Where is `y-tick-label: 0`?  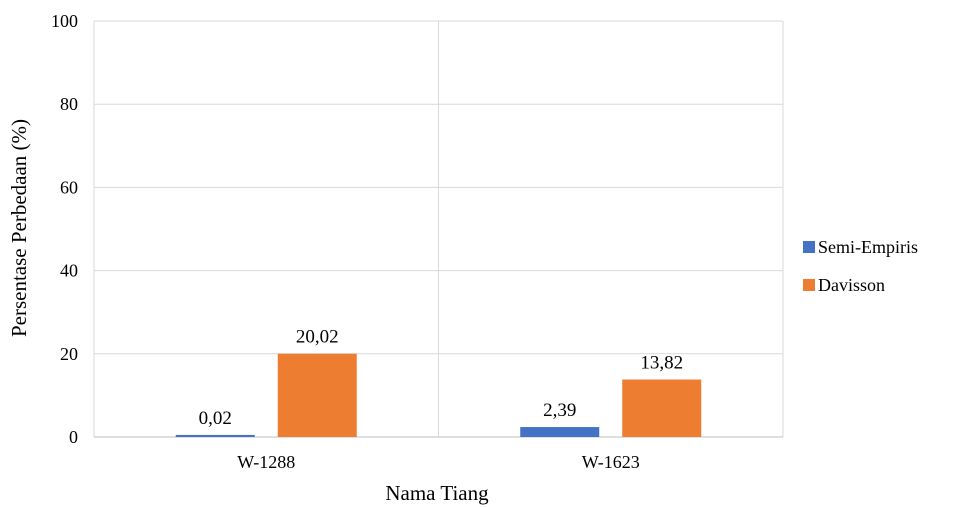 y-tick-label: 0 is located at coordinates (73, 437).